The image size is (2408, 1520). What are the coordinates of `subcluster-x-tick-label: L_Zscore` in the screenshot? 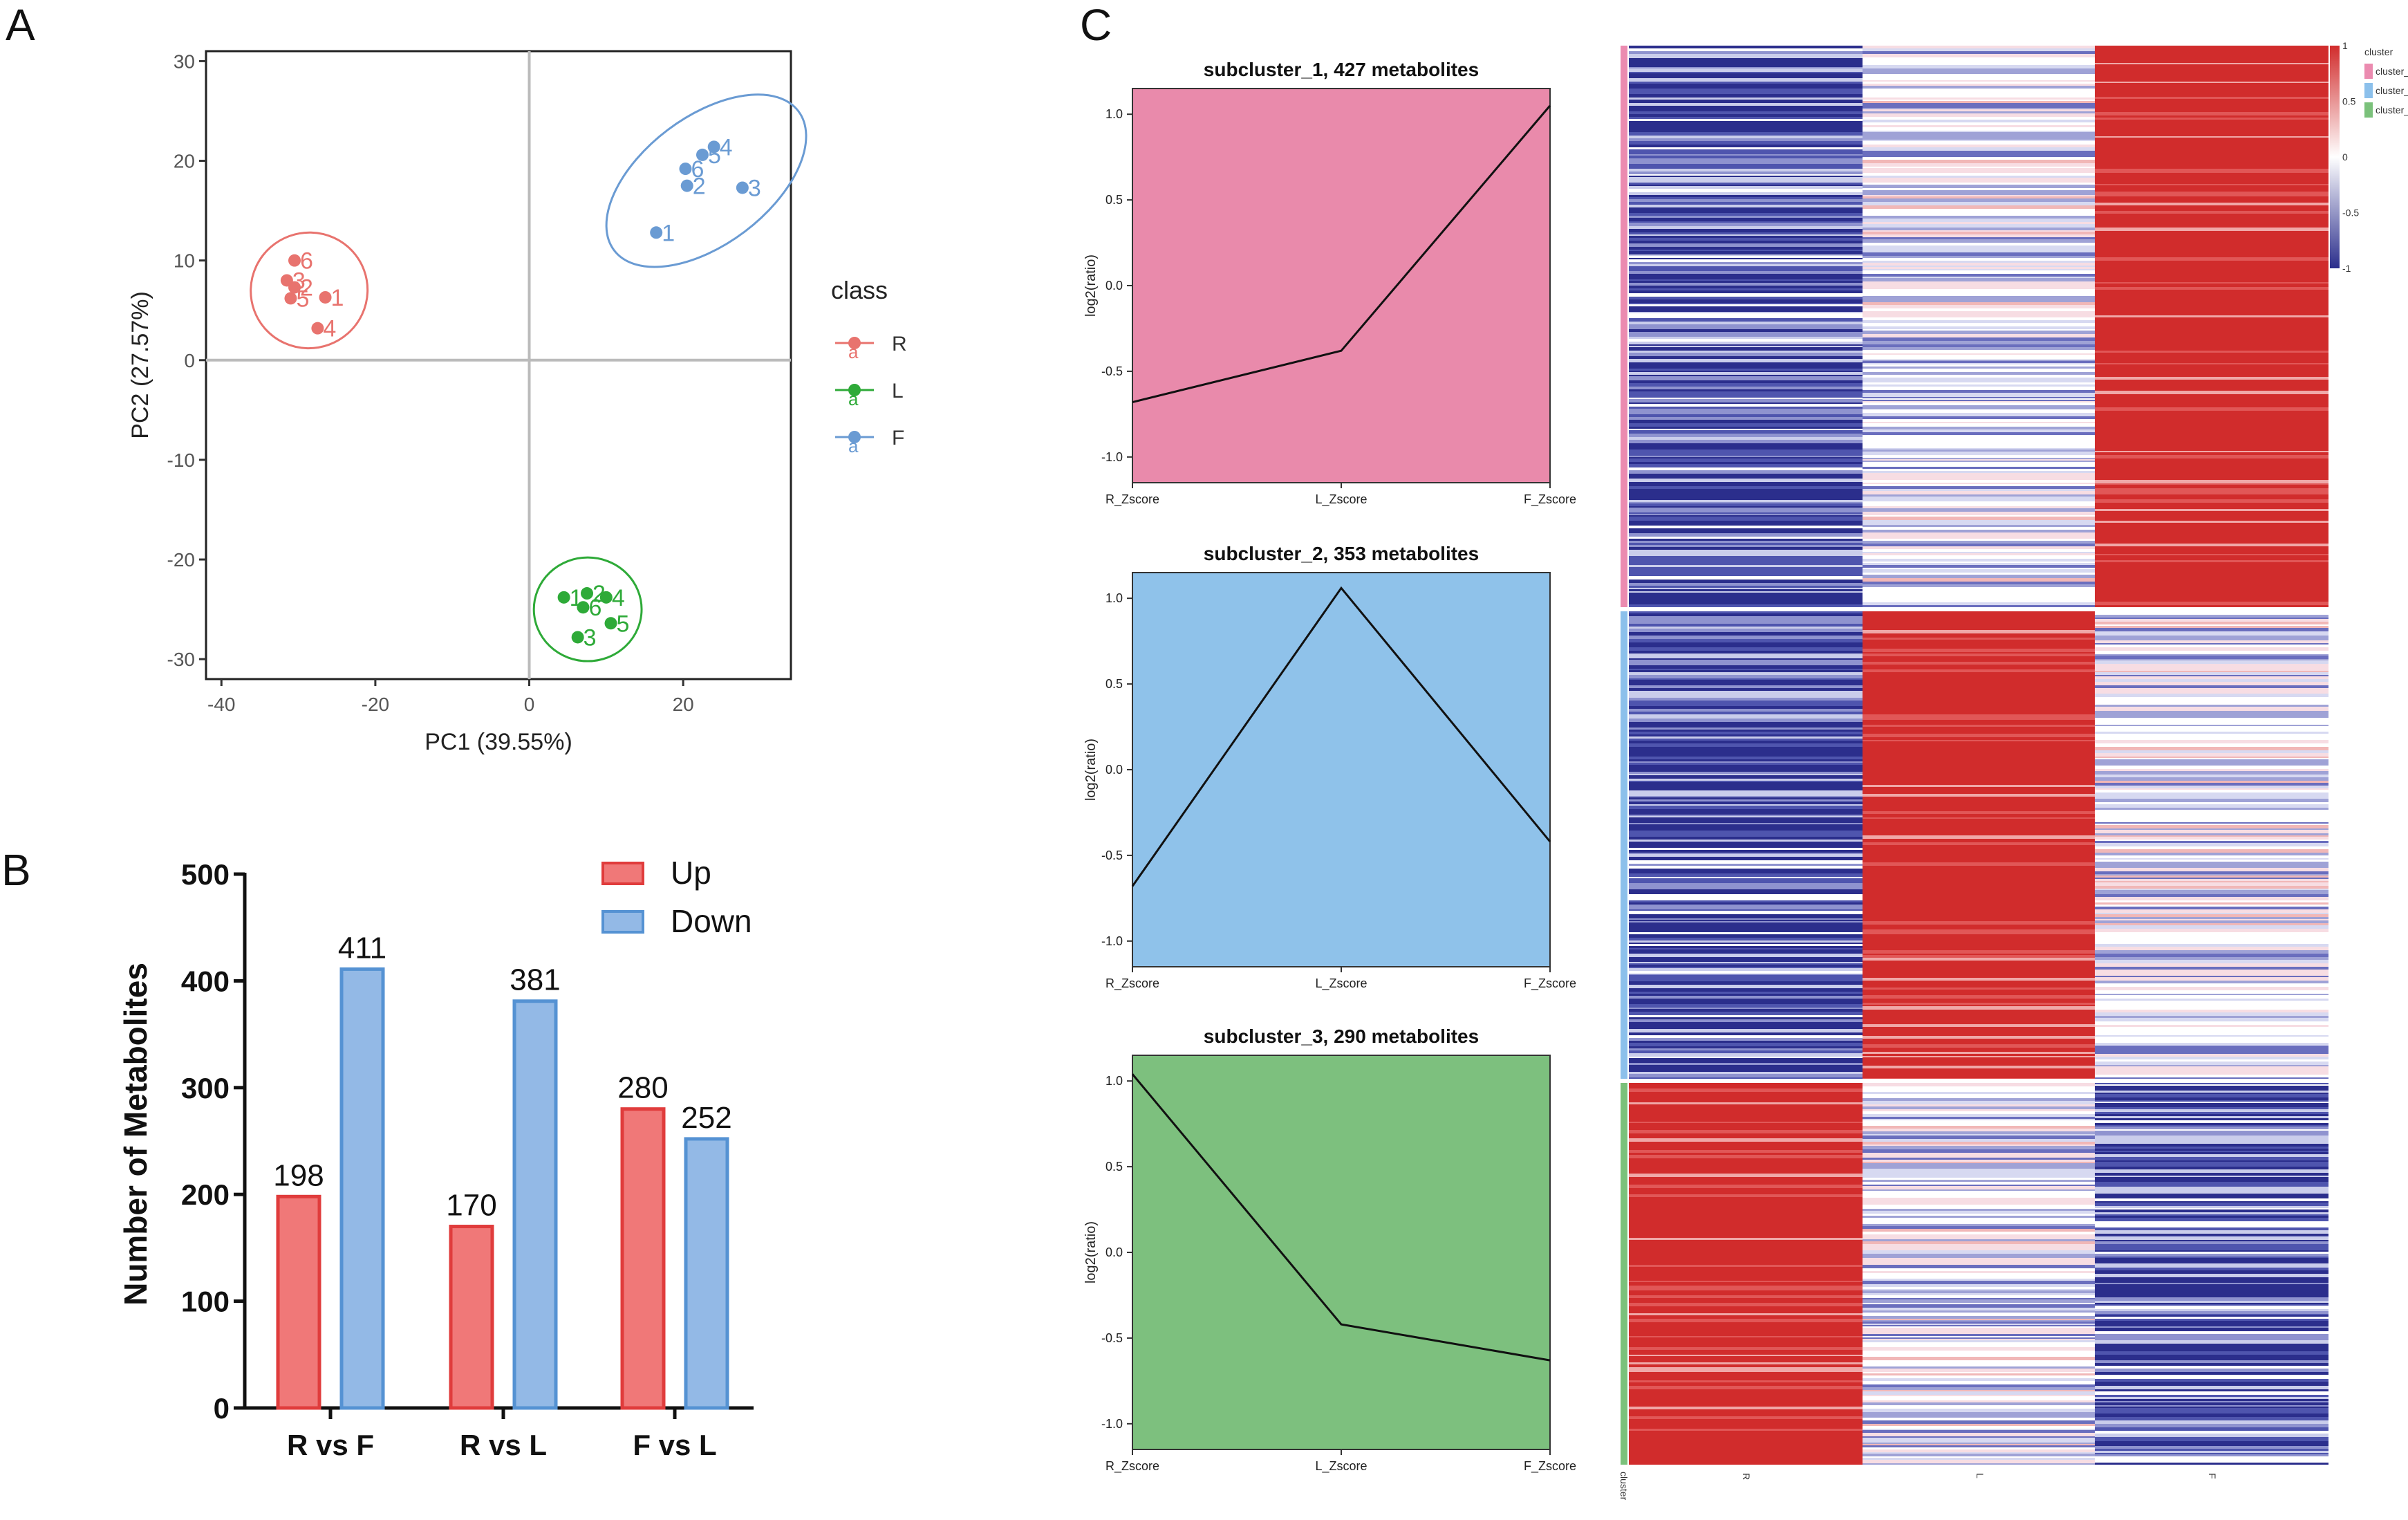 It's located at (1341, 984).